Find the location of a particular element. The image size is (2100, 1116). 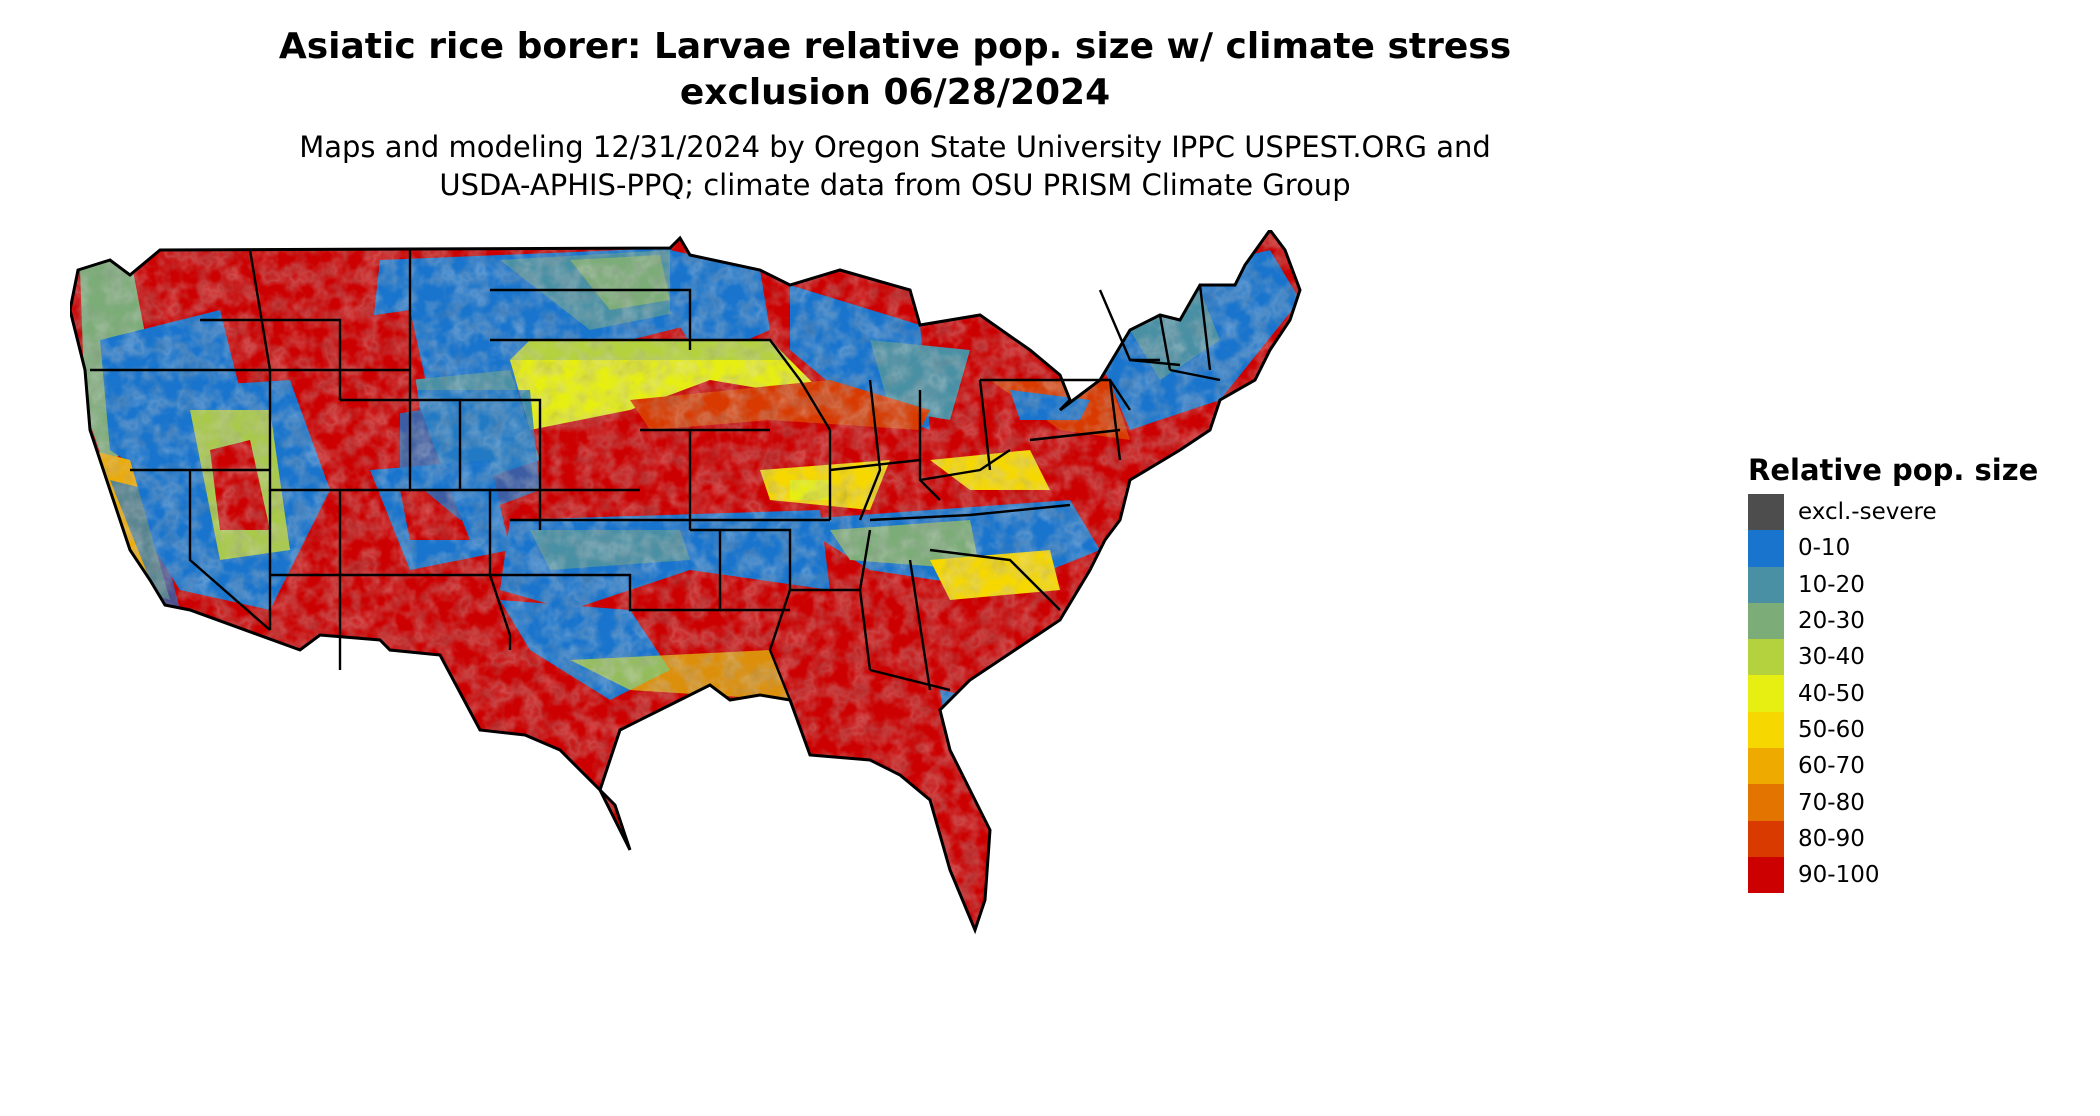

legend-item: 70-80 is located at coordinates (1913, 802).